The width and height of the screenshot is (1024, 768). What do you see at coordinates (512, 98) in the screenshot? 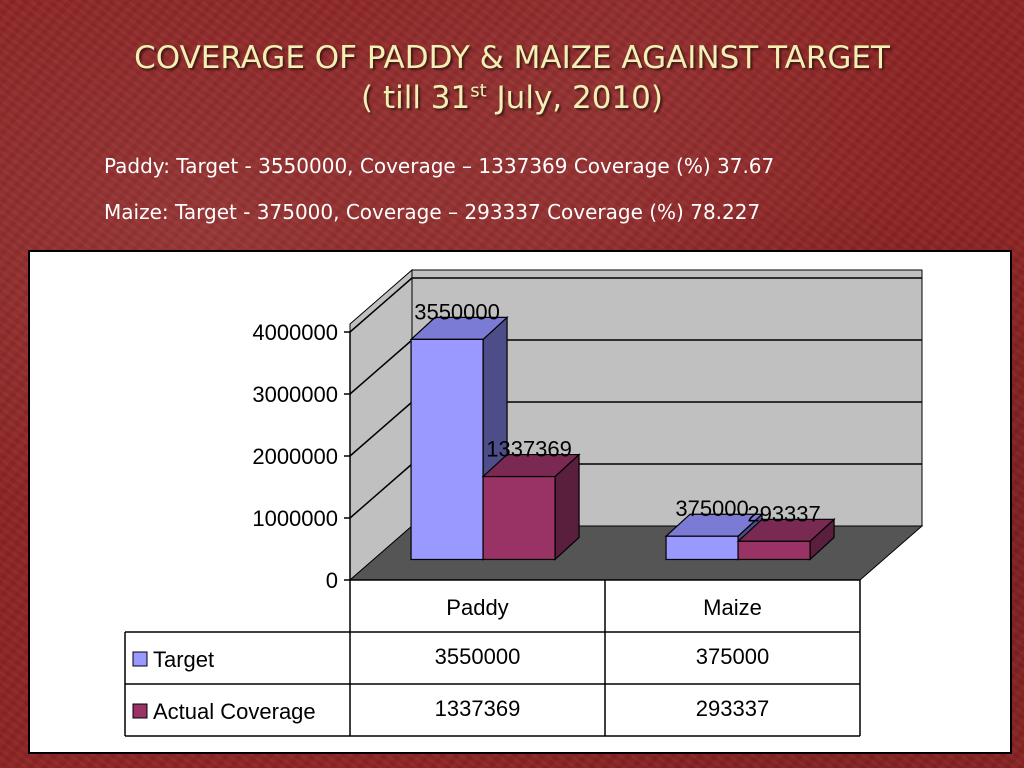
I see `slide-subtitle: ( till 31st July, 2010)` at bounding box center [512, 98].